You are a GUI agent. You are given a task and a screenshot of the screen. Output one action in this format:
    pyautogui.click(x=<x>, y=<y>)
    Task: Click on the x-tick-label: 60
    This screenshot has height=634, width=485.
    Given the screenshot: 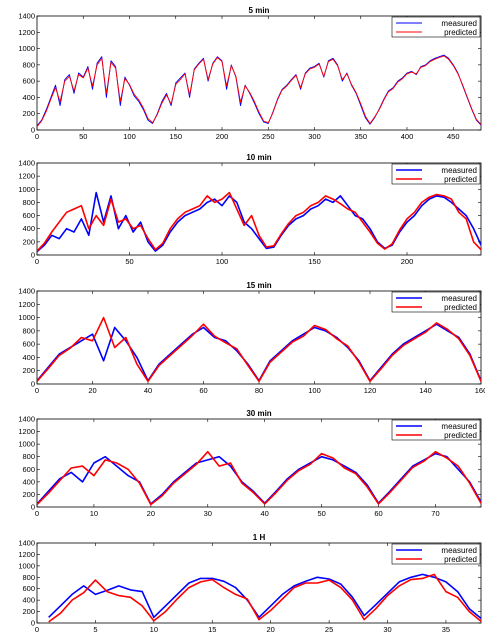 What is the action you would take?
    pyautogui.click(x=378, y=513)
    